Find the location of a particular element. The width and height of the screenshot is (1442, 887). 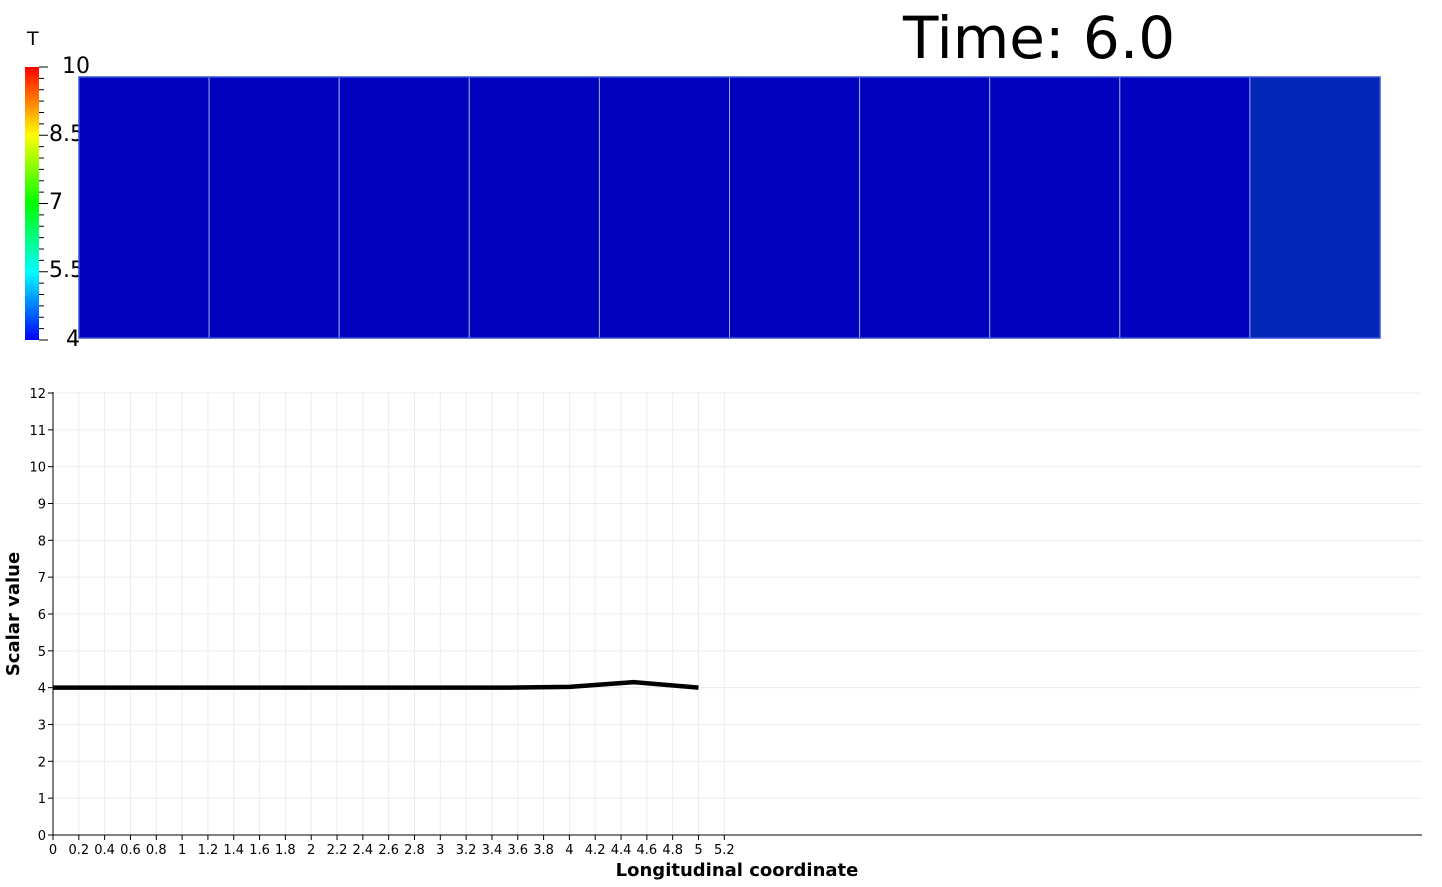

y-tick-label: 2 is located at coordinates (42, 762).